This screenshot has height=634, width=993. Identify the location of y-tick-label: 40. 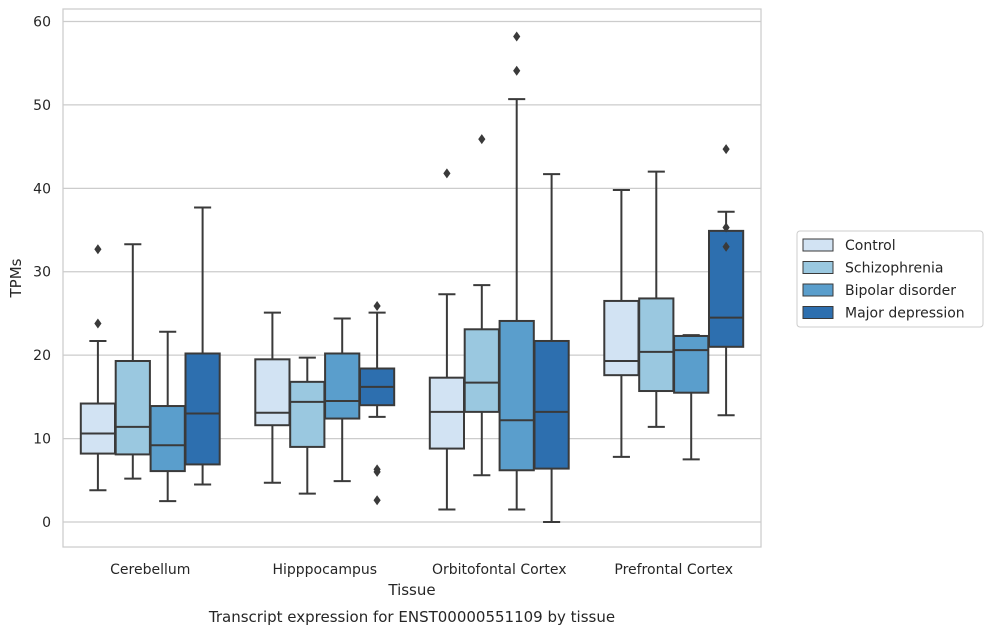
(42, 189).